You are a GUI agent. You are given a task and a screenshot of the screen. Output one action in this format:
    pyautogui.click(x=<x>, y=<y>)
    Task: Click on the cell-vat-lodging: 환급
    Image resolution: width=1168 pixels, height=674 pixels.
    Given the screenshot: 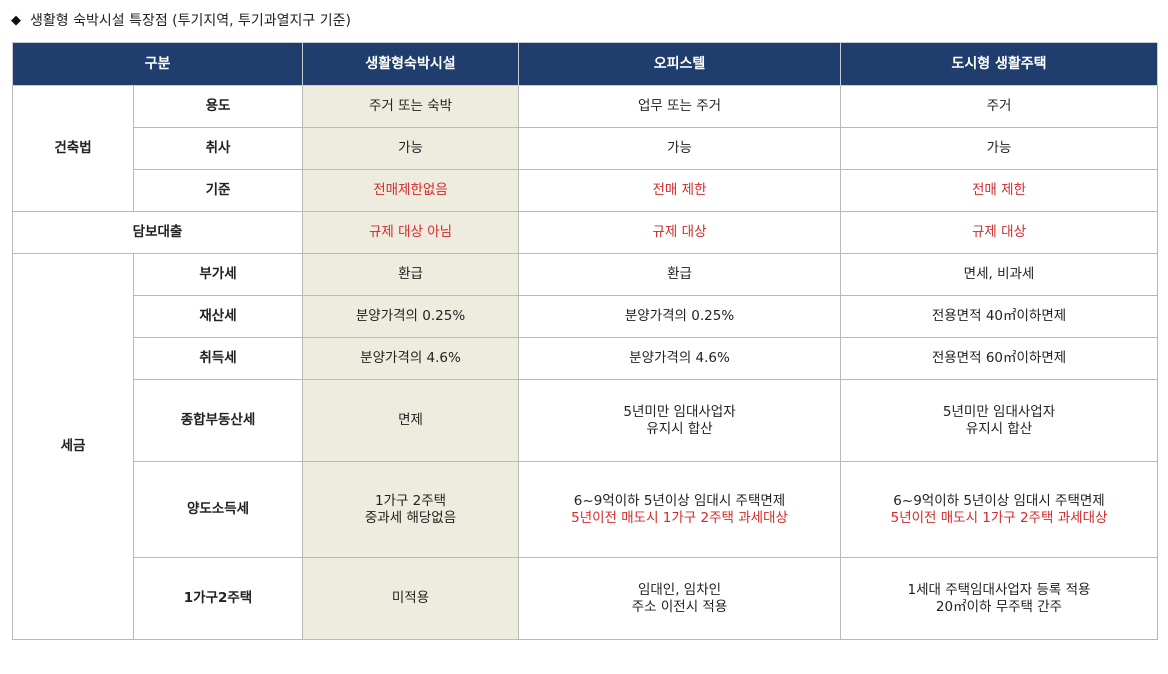 What is the action you would take?
    pyautogui.click(x=411, y=274)
    